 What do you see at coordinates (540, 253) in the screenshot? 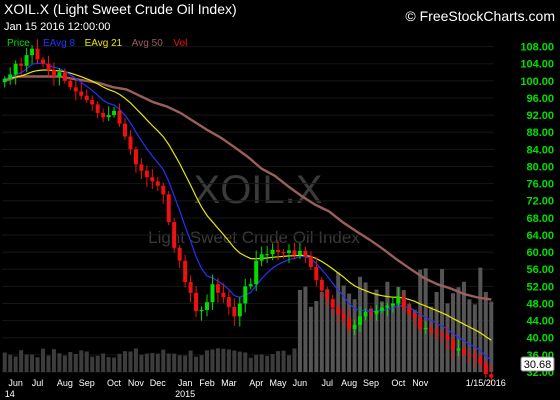
I see `y-tick-label: 60.00` at bounding box center [540, 253].